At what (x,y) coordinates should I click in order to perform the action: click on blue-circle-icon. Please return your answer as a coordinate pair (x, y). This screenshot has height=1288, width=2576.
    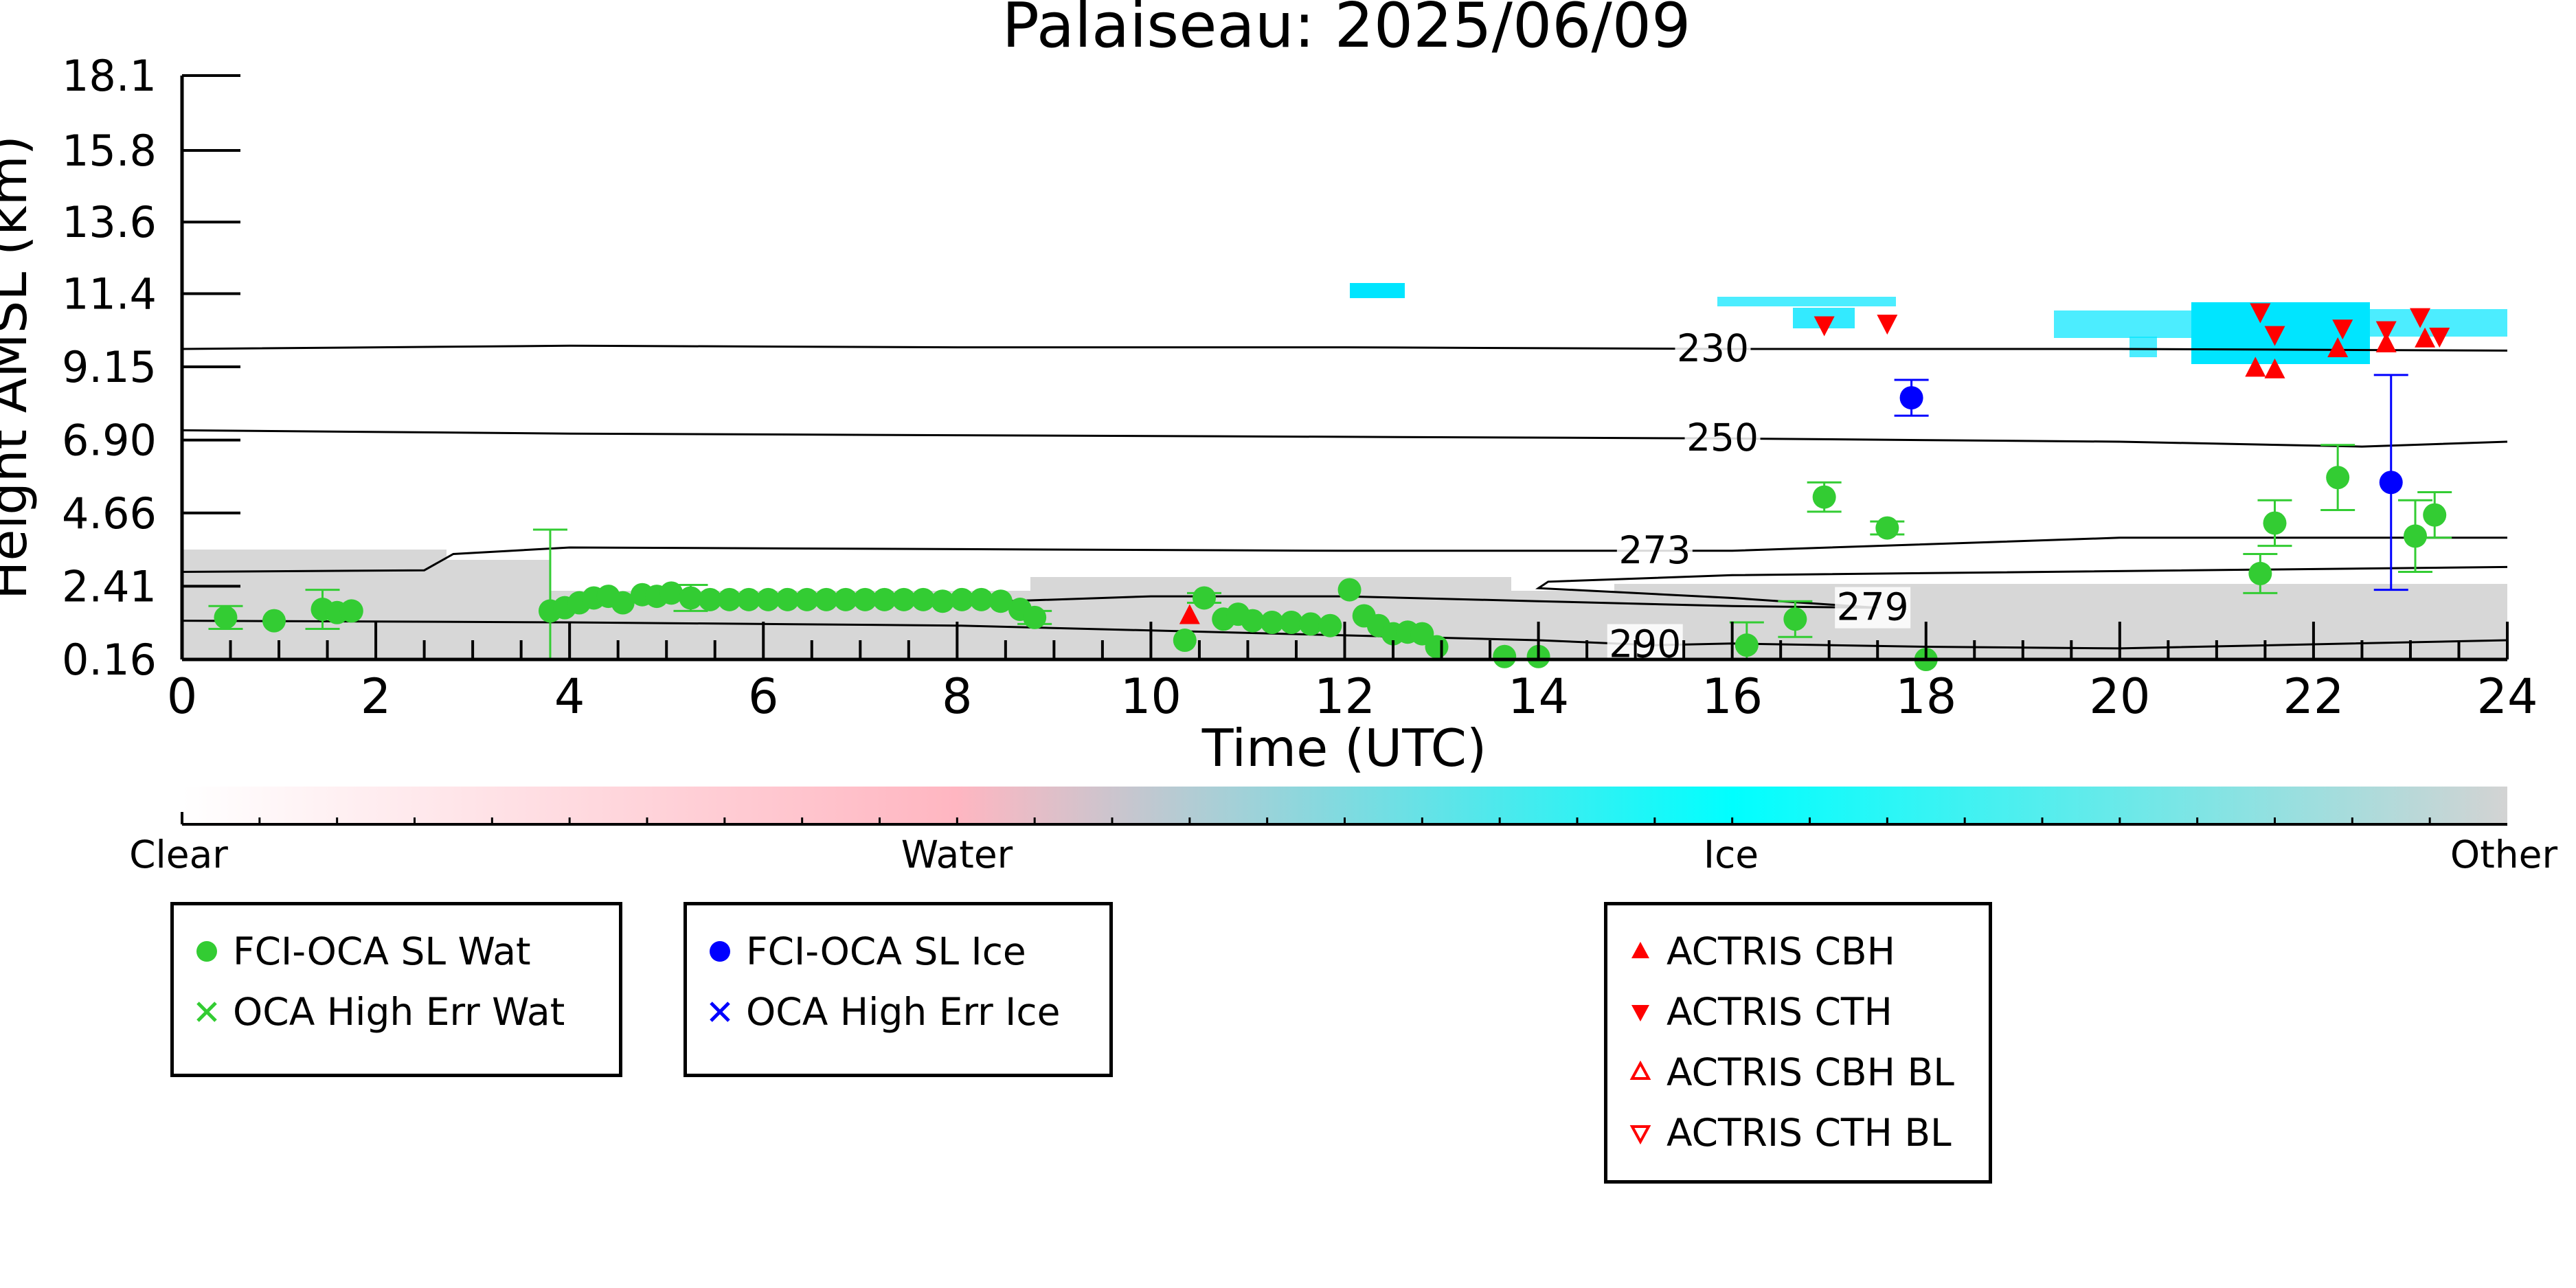
    Looking at the image, I should click on (720, 951).